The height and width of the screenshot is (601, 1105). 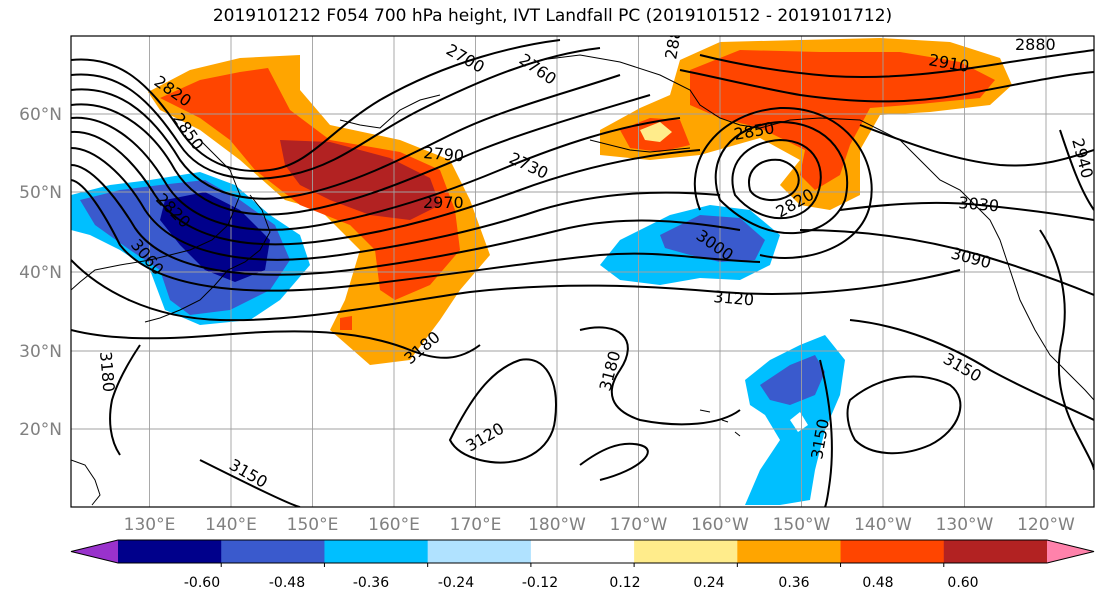 What do you see at coordinates (708, 583) in the screenshot?
I see `colorbar-tick-label: 0.24` at bounding box center [708, 583].